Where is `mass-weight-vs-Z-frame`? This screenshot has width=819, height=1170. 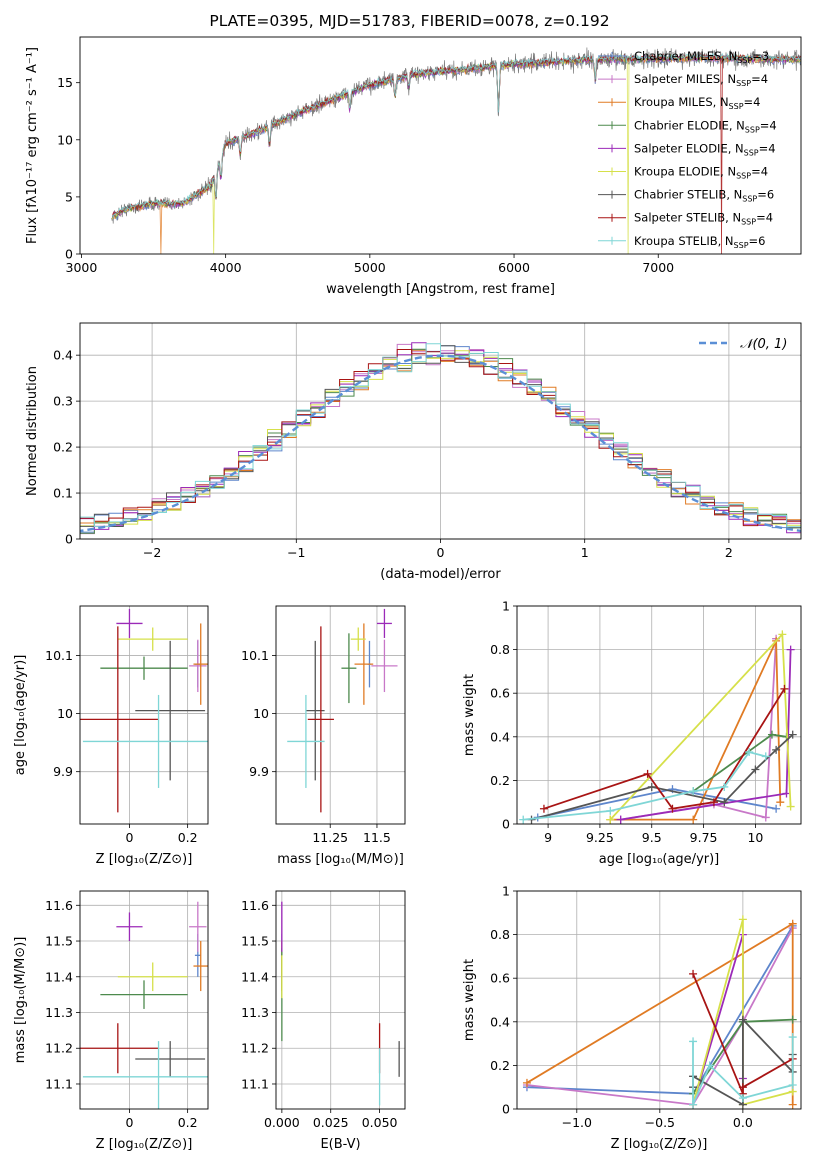
mass-weight-vs-Z-frame is located at coordinates (659, 1000).